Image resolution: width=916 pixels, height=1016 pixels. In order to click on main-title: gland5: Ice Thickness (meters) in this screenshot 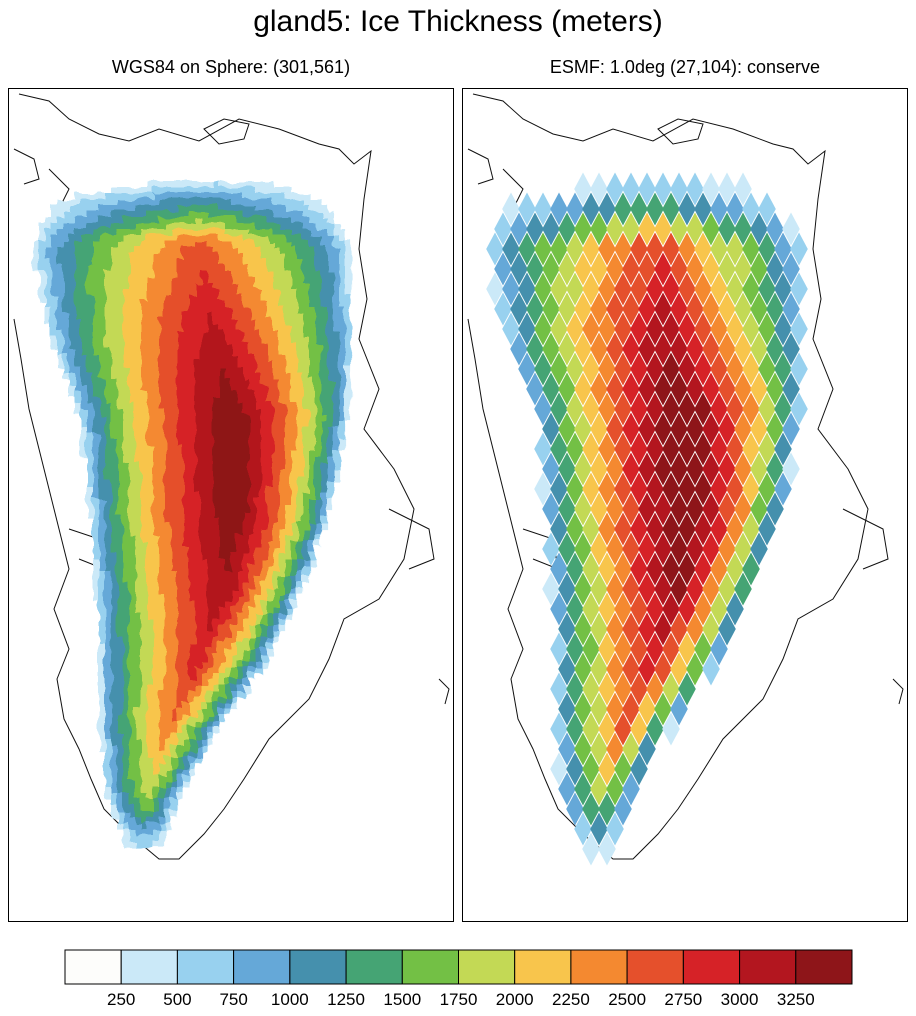, I will do `click(458, 21)`.